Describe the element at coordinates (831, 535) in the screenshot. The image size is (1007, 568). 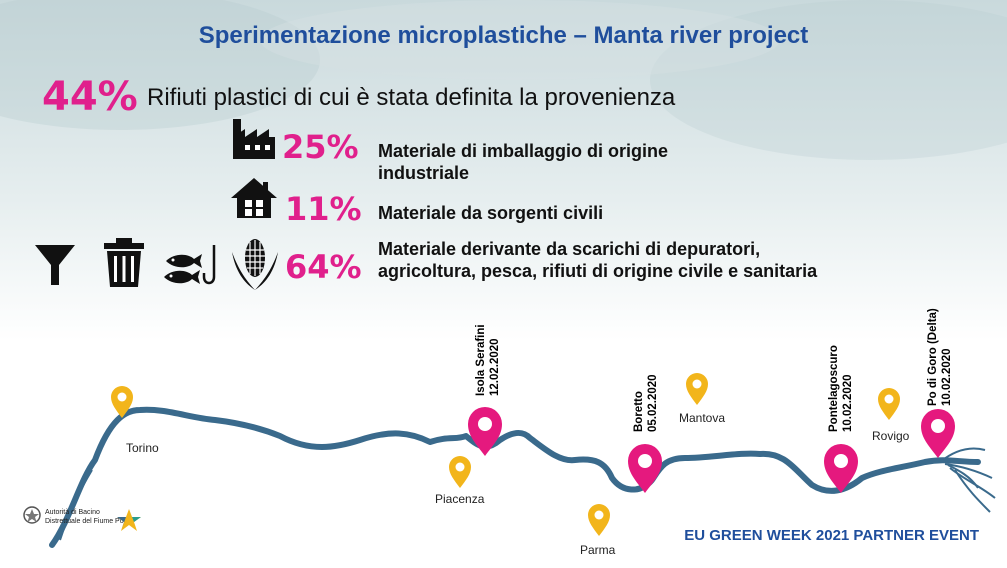
I see `event-footer: EU GREEN WEEK 2021 PARTNER EVENT` at that location.